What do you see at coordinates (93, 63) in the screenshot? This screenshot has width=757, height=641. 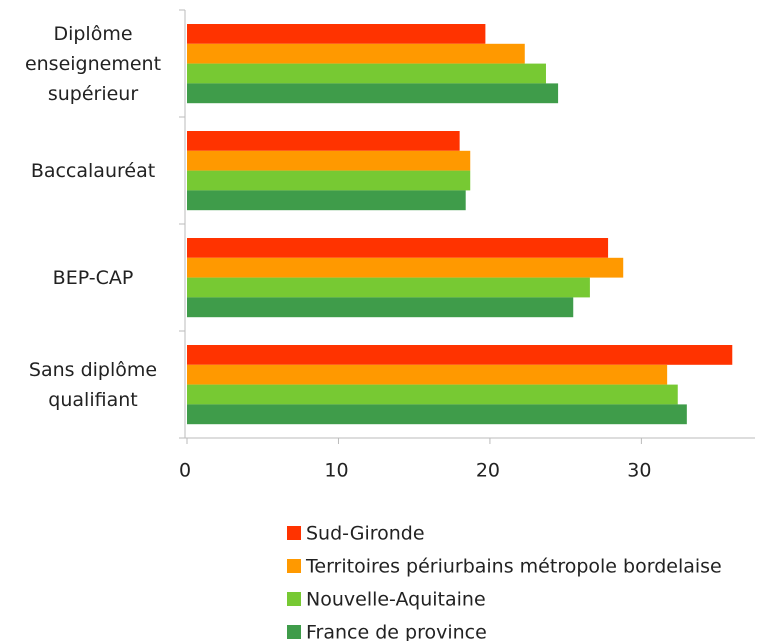 I see `y-tick-label: Diplôme enseignement supérieur` at bounding box center [93, 63].